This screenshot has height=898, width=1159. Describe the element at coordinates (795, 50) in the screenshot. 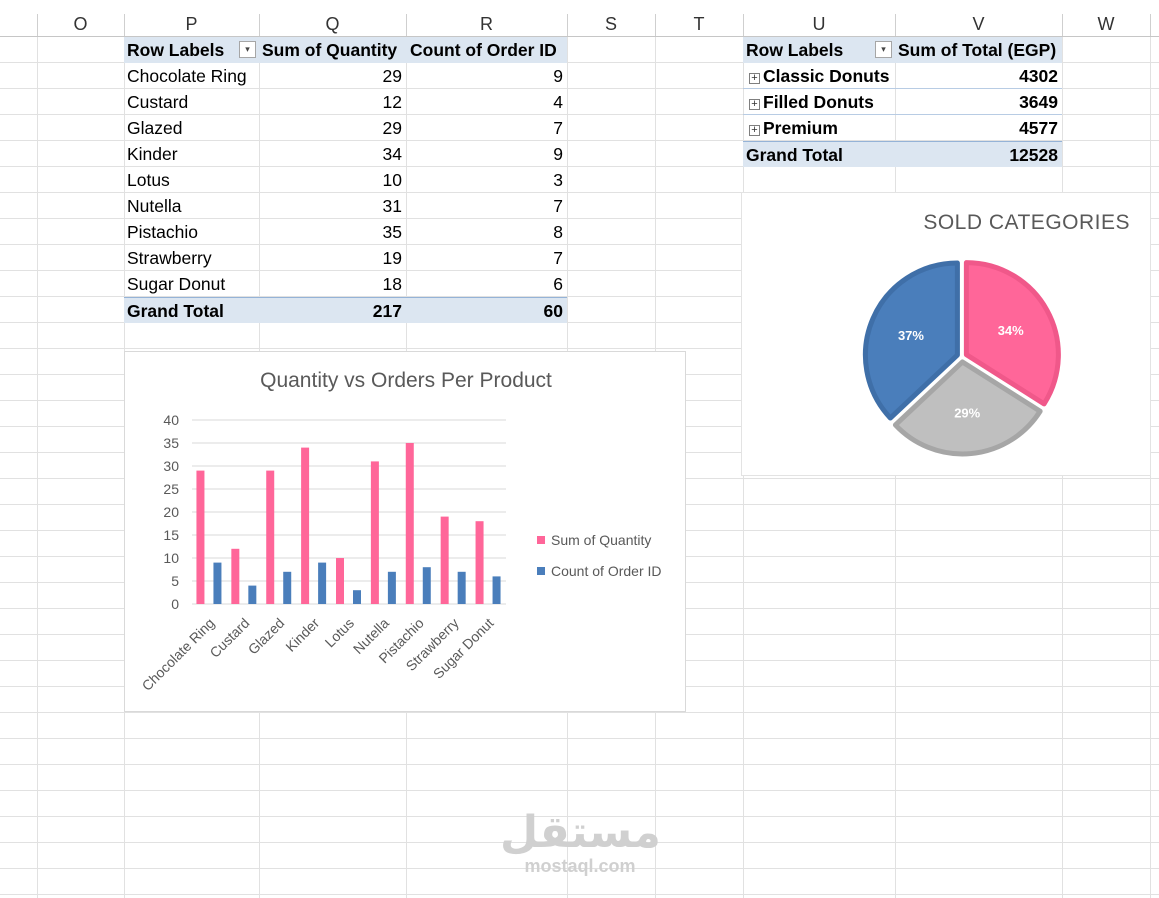

I see `pivot2-header-label: Row Labels` at that location.